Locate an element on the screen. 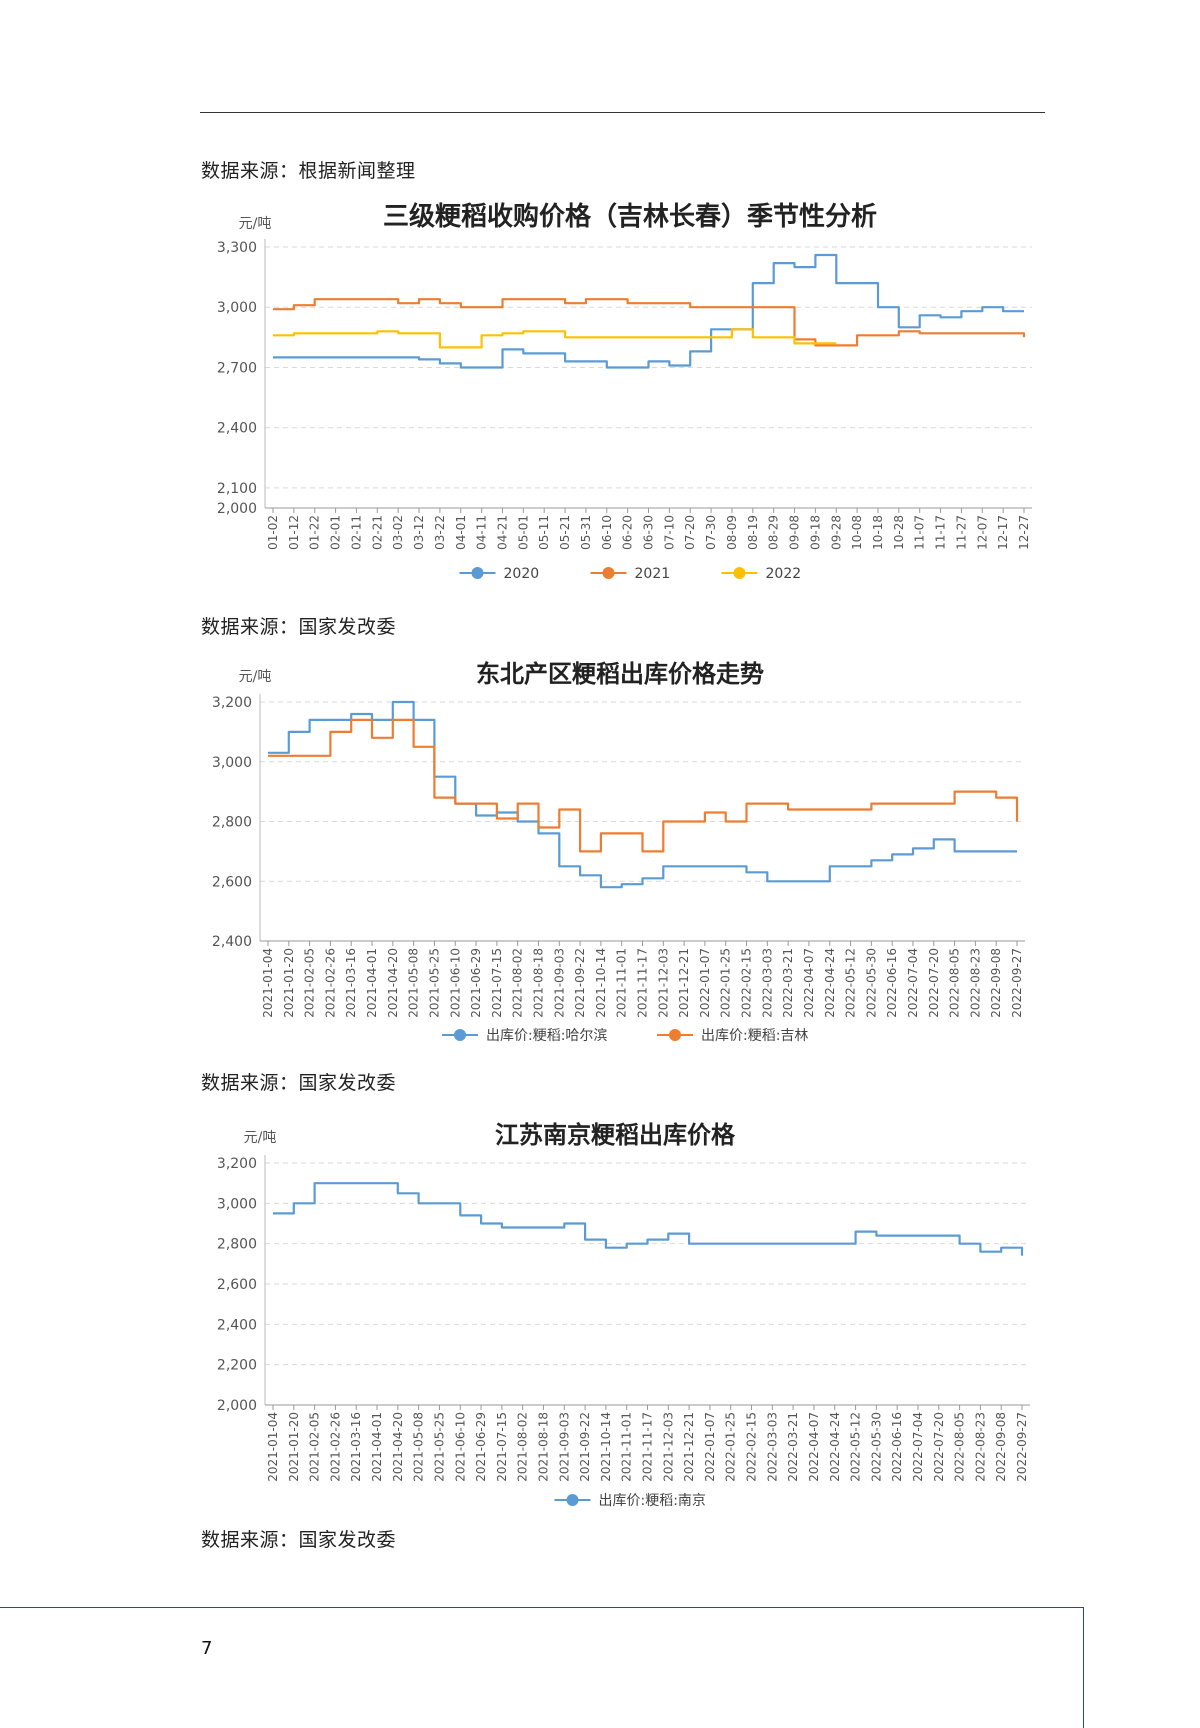 The width and height of the screenshot is (1200, 1728). x-tick-label: 05-01 is located at coordinates (523, 532).